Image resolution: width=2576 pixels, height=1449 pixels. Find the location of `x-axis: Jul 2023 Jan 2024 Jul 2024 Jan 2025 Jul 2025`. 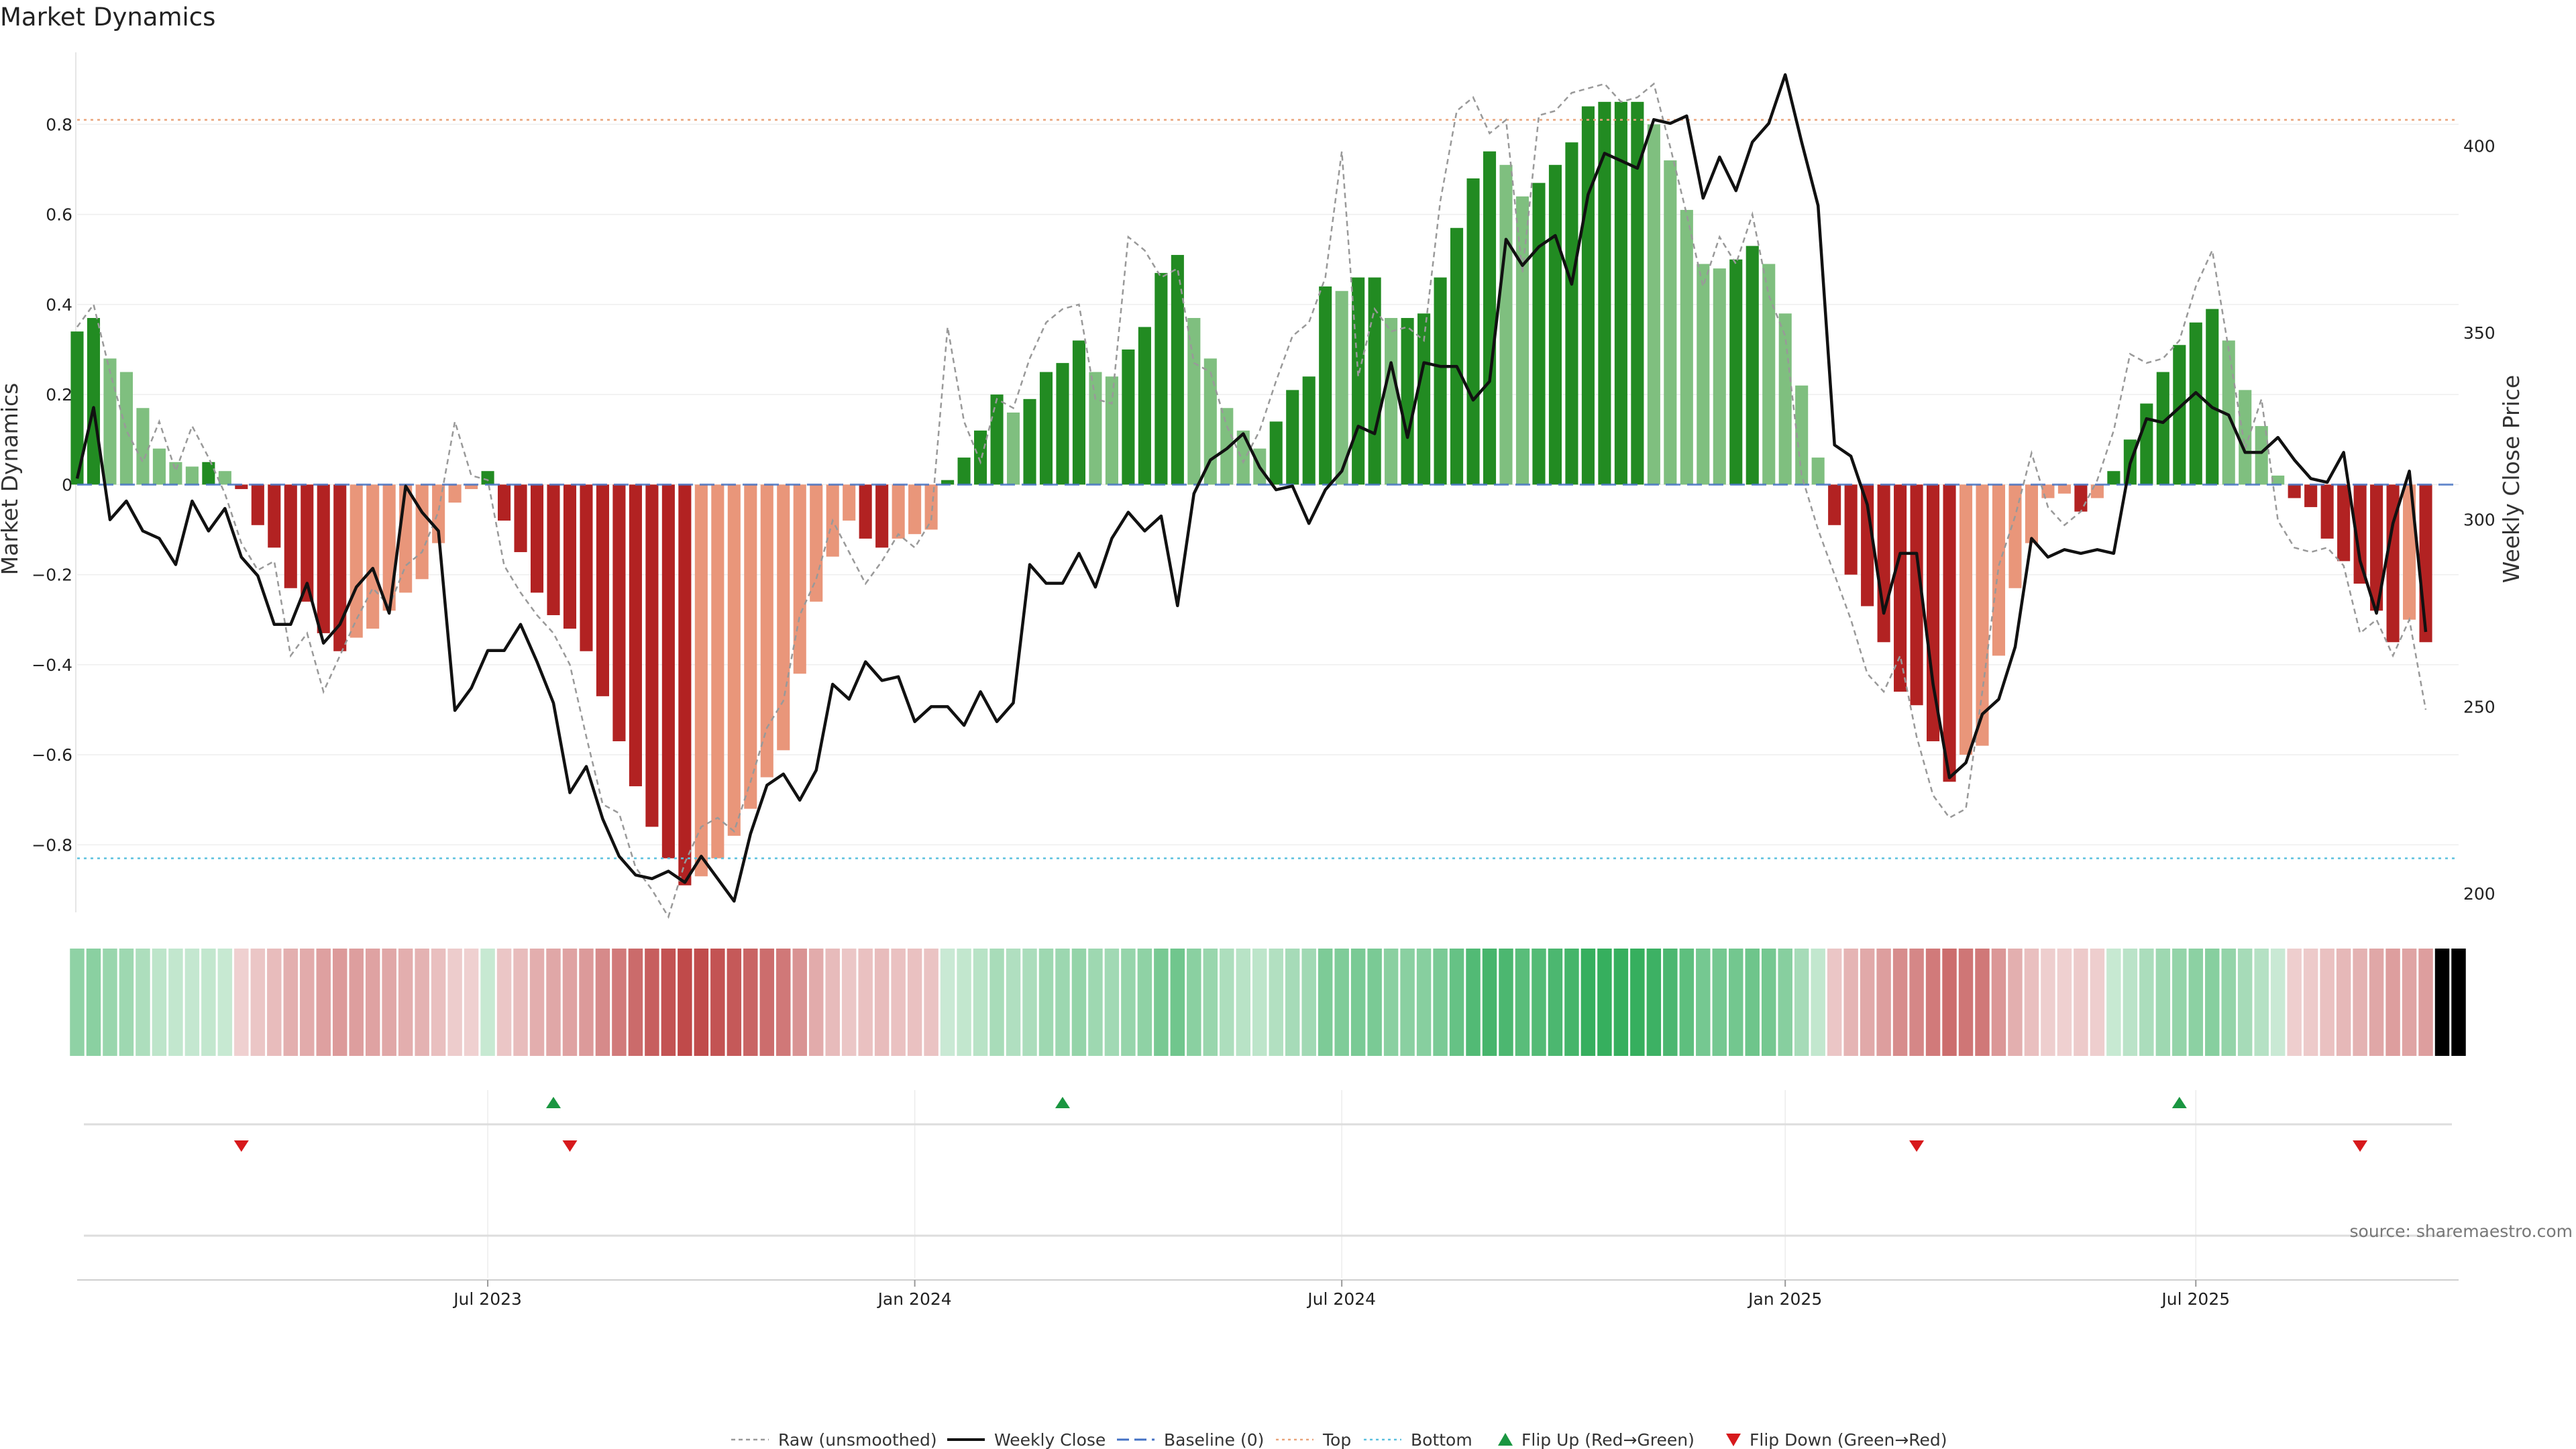

x-axis: Jul 2023 Jan 2024 Jul 2024 Jan 2025 Jul 2025 is located at coordinates (1268, 1294).